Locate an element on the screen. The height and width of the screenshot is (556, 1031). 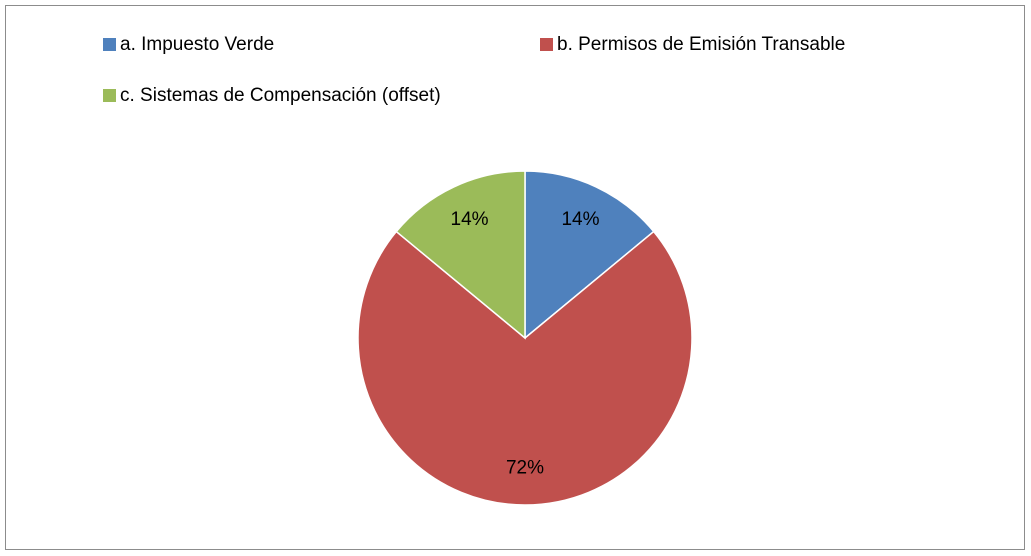
data-label: 72% is located at coordinates (525, 467).